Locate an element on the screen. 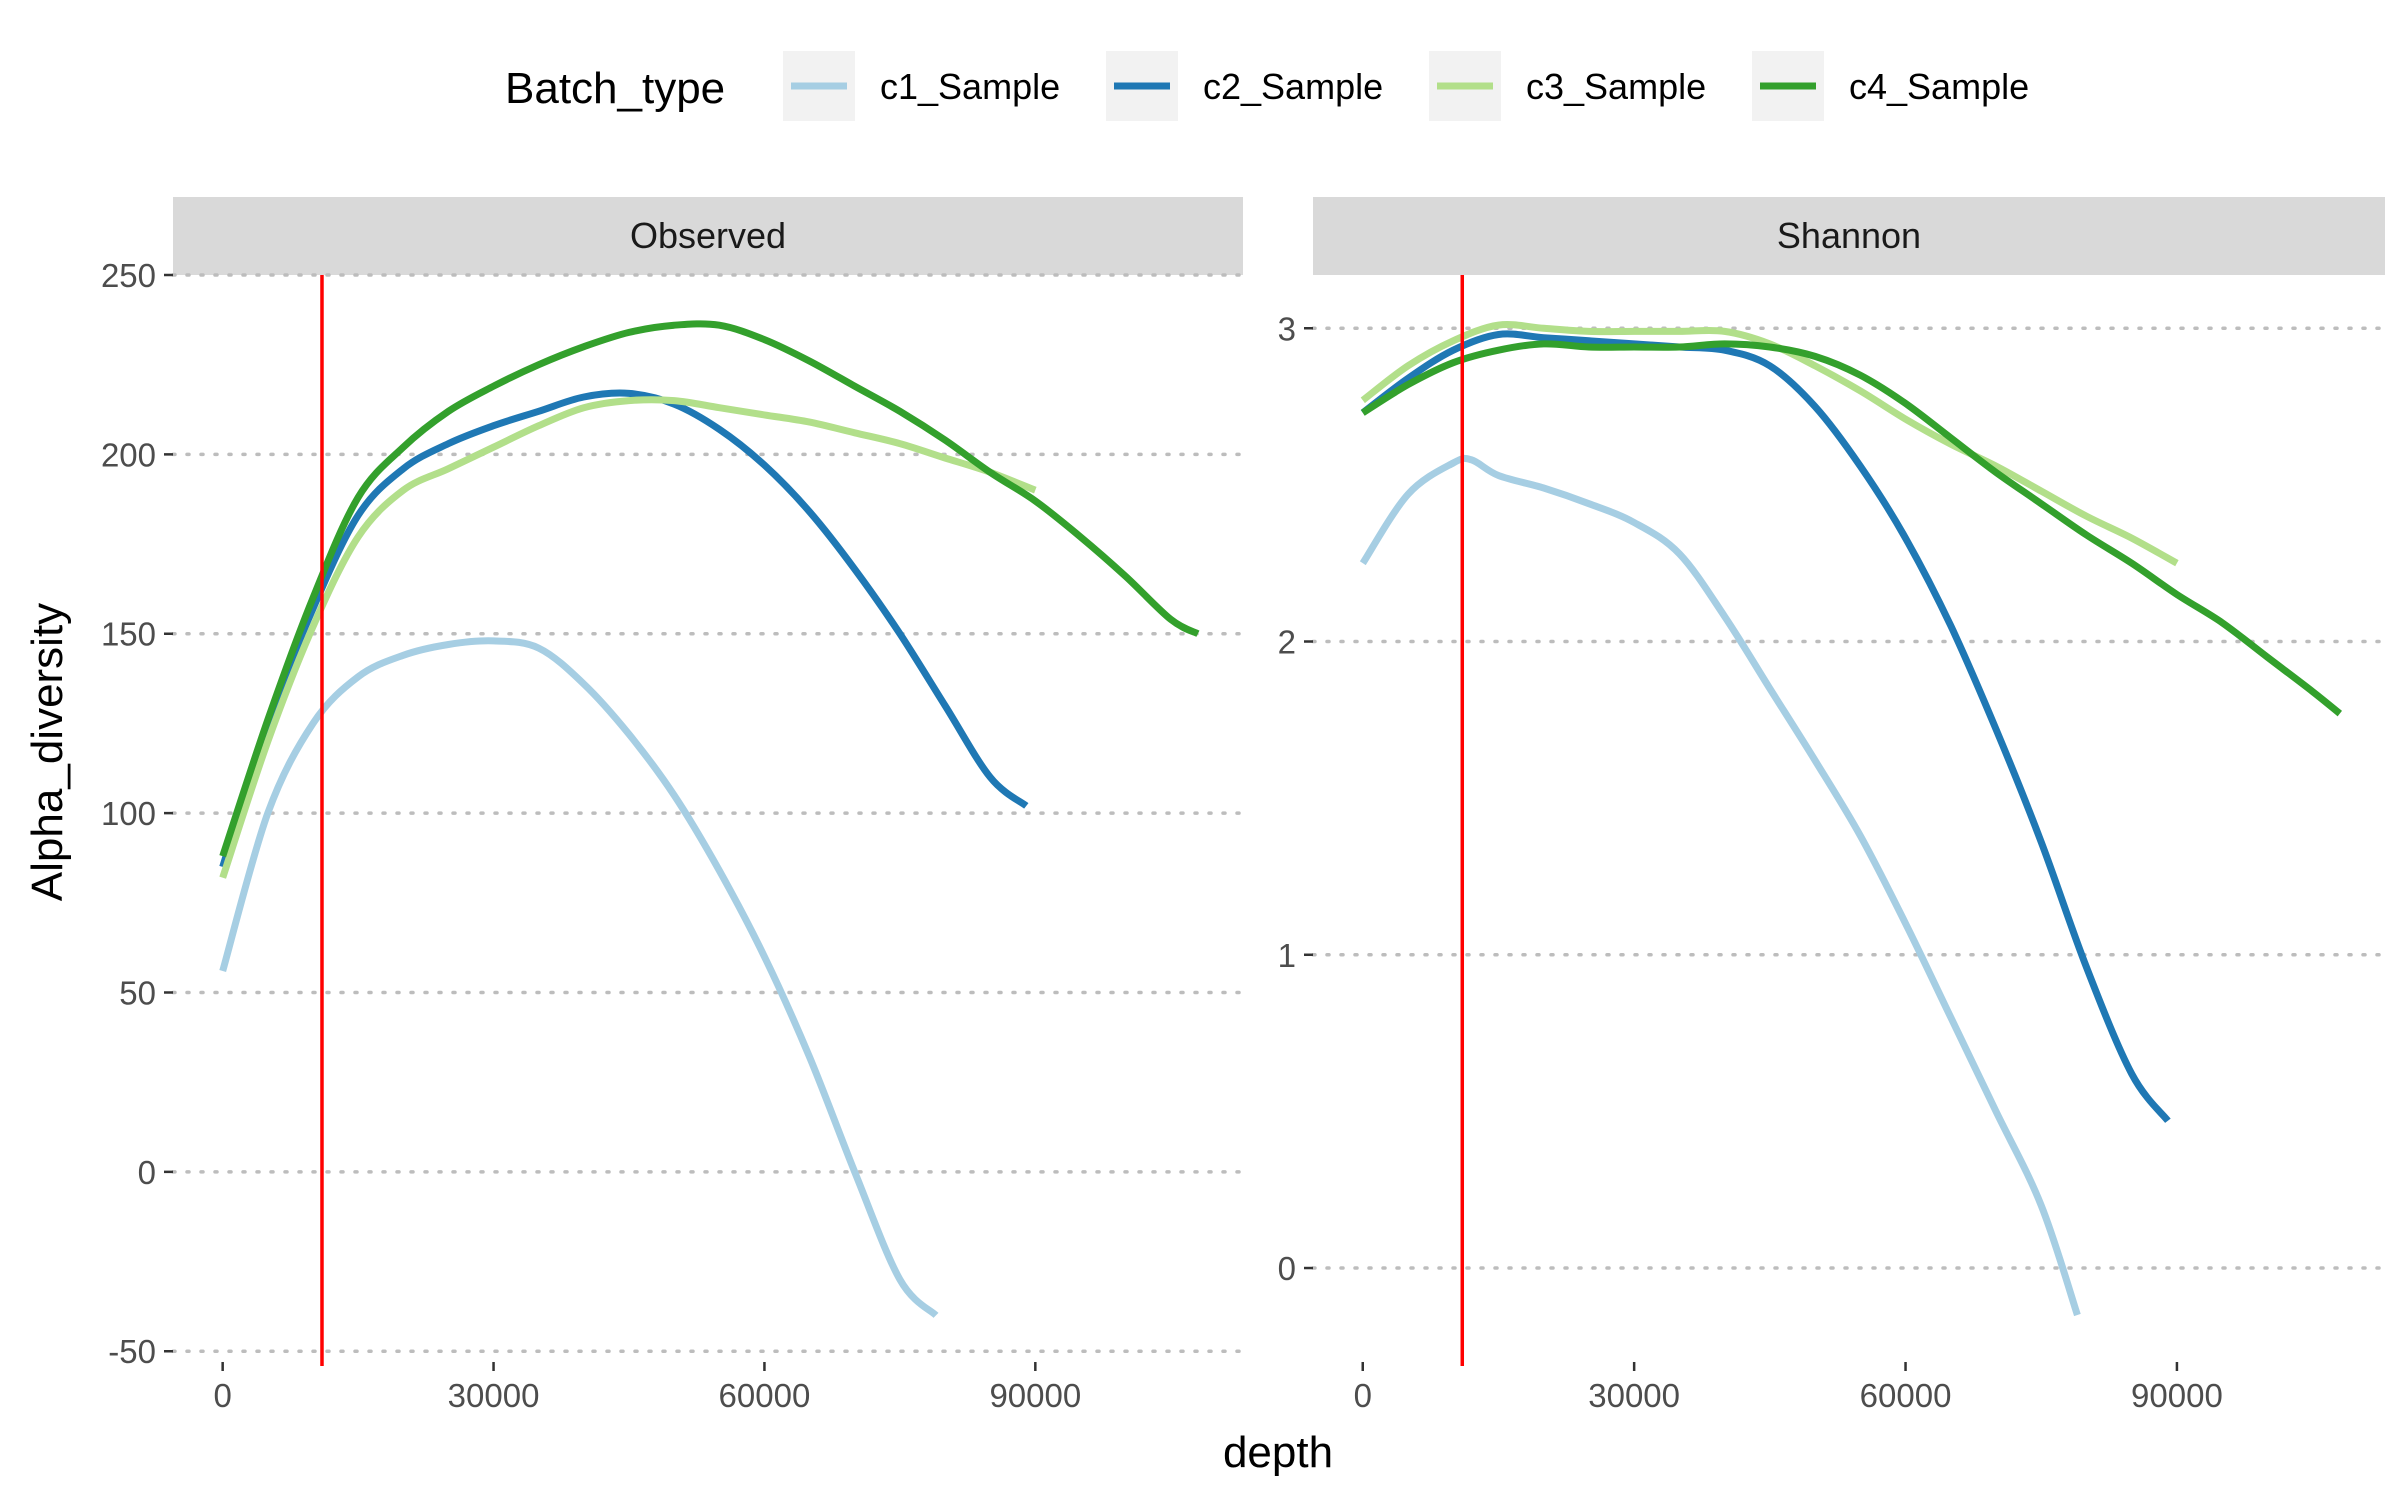  legend-item-c4_Sample: c4_Sample is located at coordinates (1890, 86).